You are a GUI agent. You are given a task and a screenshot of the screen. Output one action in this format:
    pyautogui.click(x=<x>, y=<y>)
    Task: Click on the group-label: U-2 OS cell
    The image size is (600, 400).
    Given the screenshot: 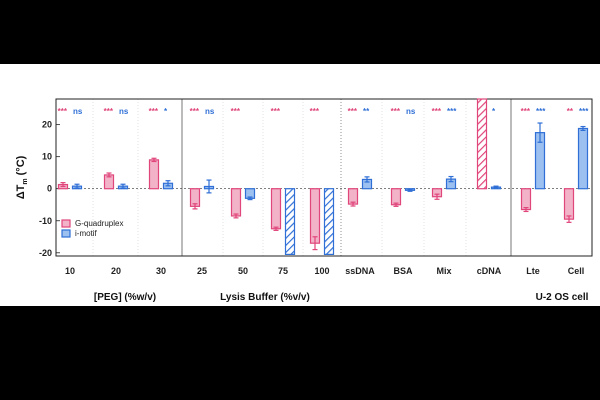 What is the action you would take?
    pyautogui.click(x=562, y=297)
    